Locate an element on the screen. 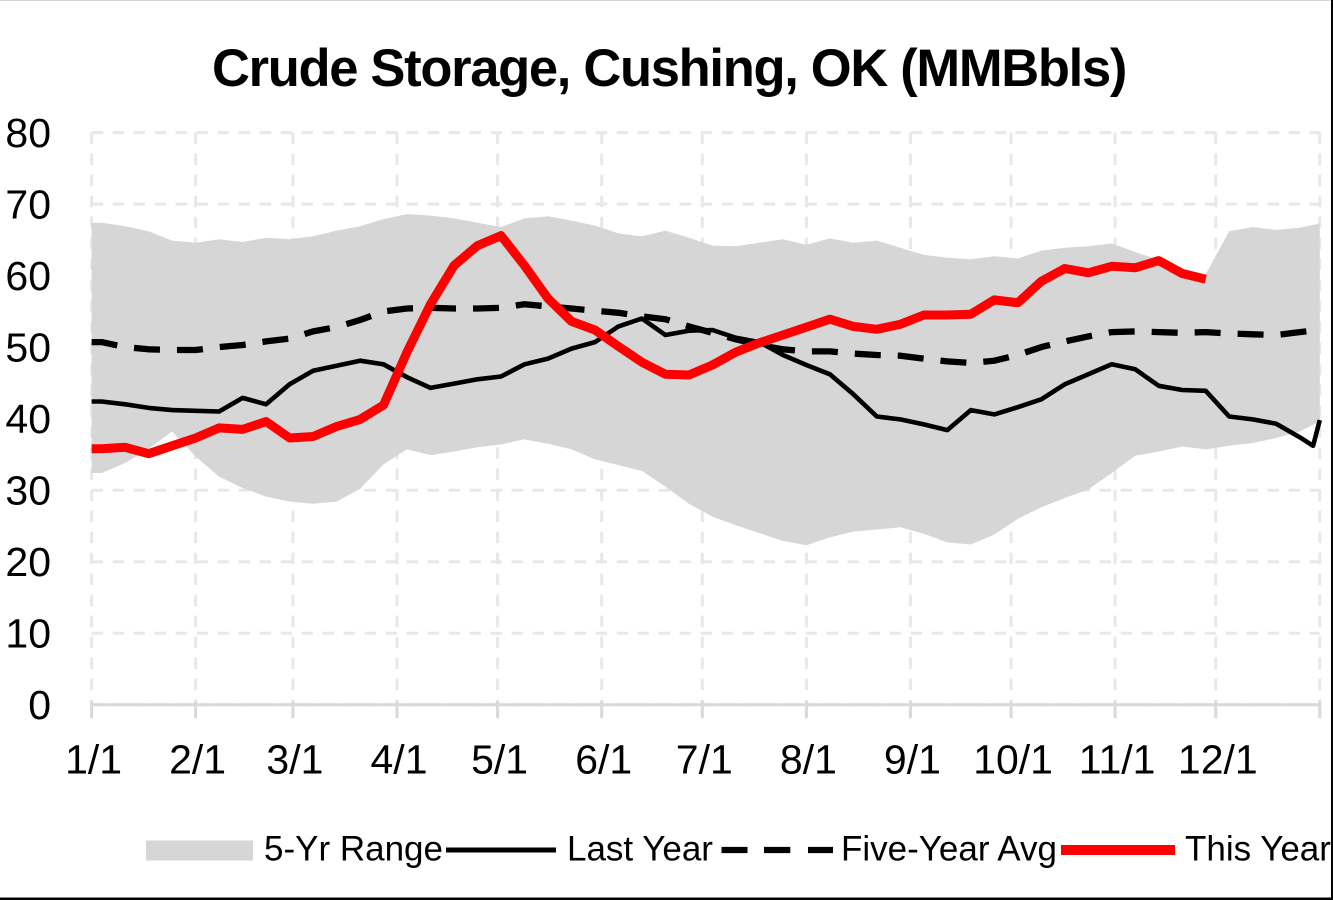 This screenshot has height=900, width=1333. svg-text: 50 is located at coordinates (28, 348).